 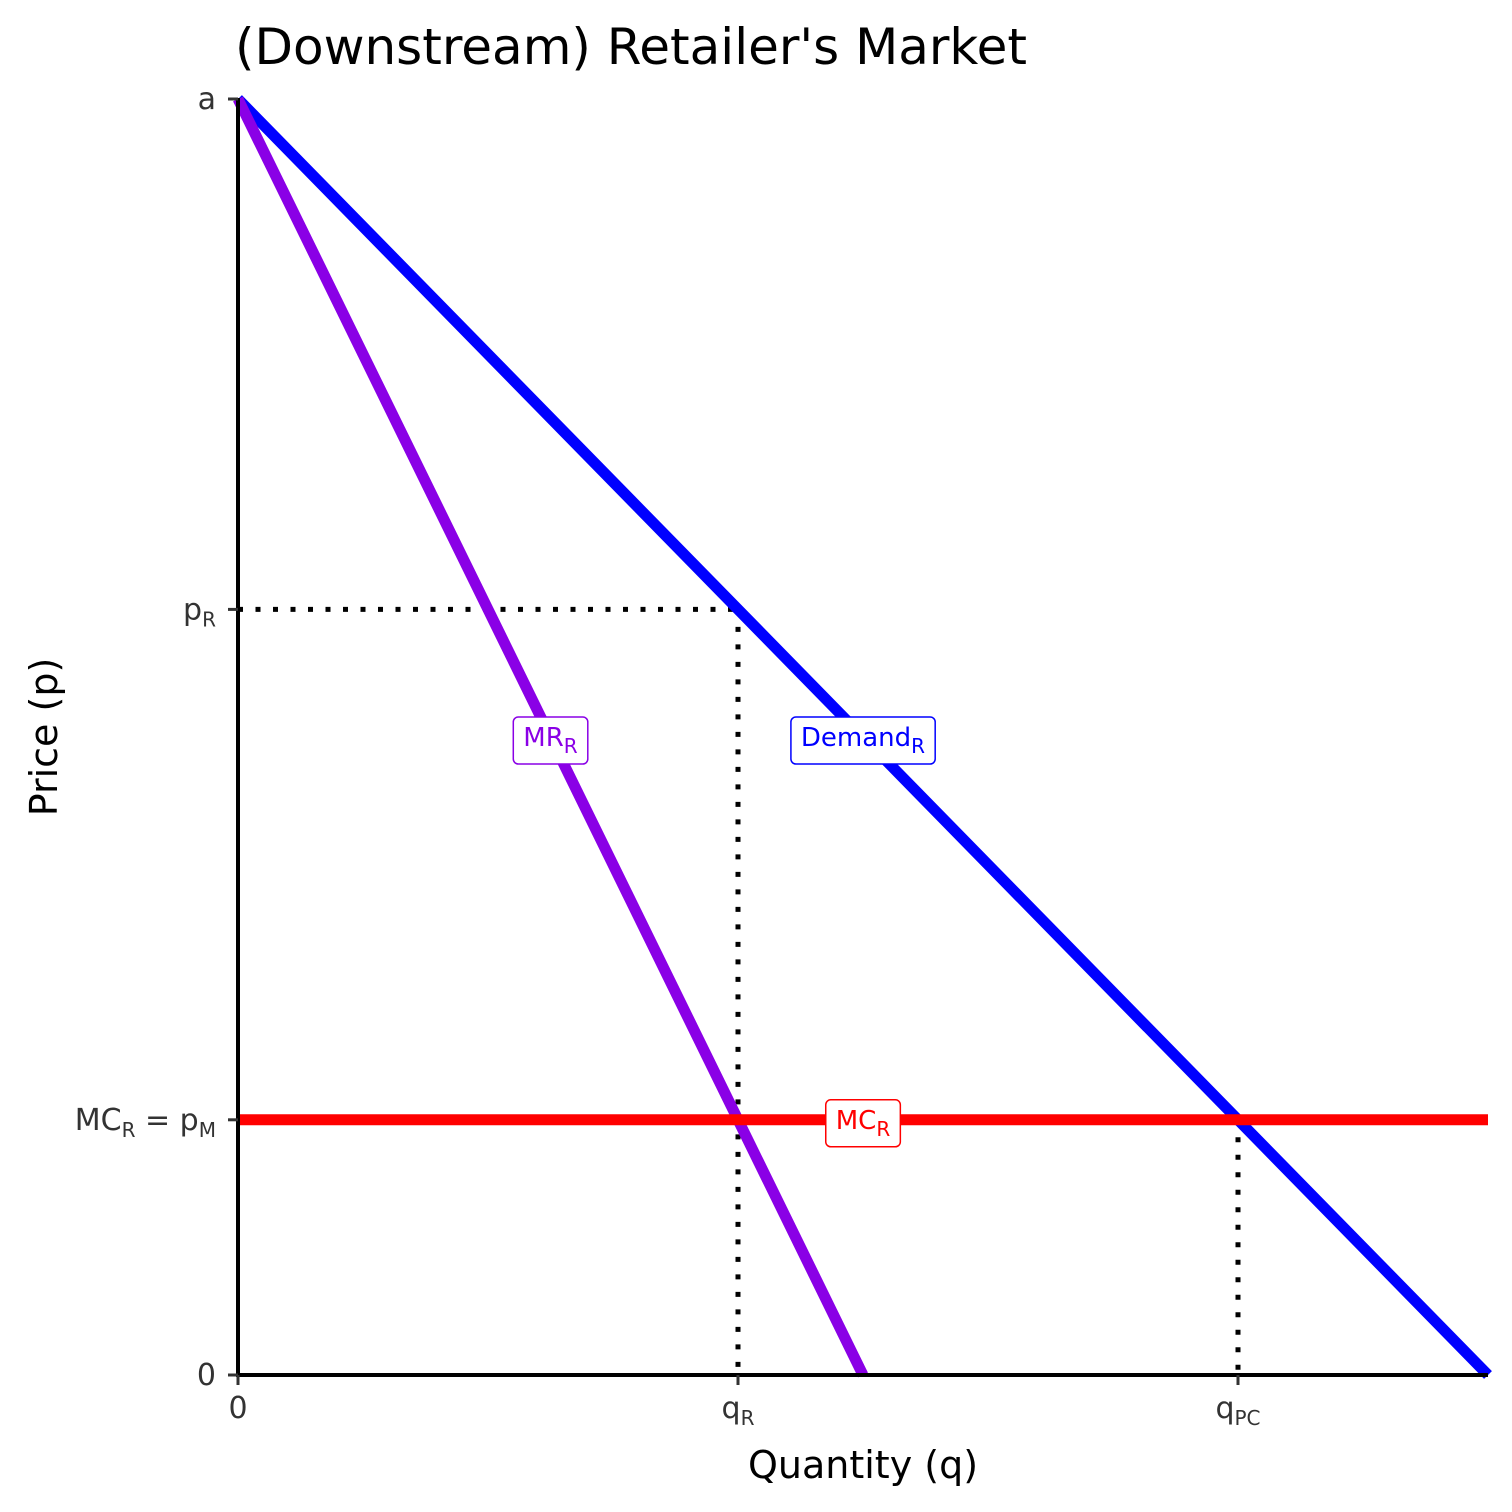 I want to click on x-tick-main: 0, so click(x=237, y=1408).